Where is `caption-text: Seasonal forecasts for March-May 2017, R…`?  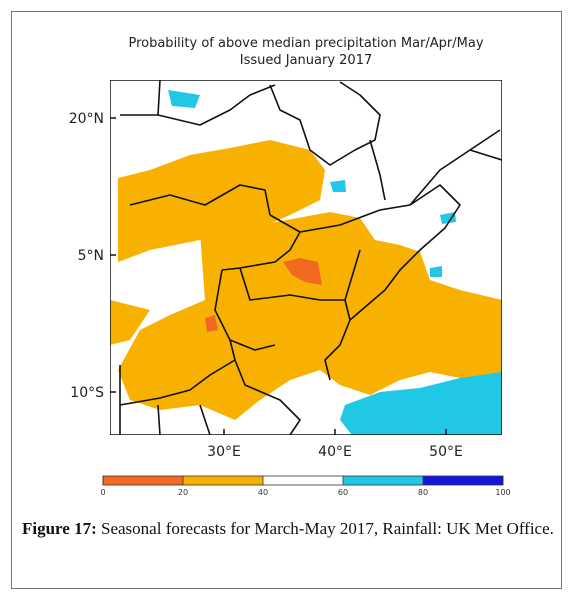
caption-text: Seasonal forecasts for March-May 2017, R… is located at coordinates (327, 528).